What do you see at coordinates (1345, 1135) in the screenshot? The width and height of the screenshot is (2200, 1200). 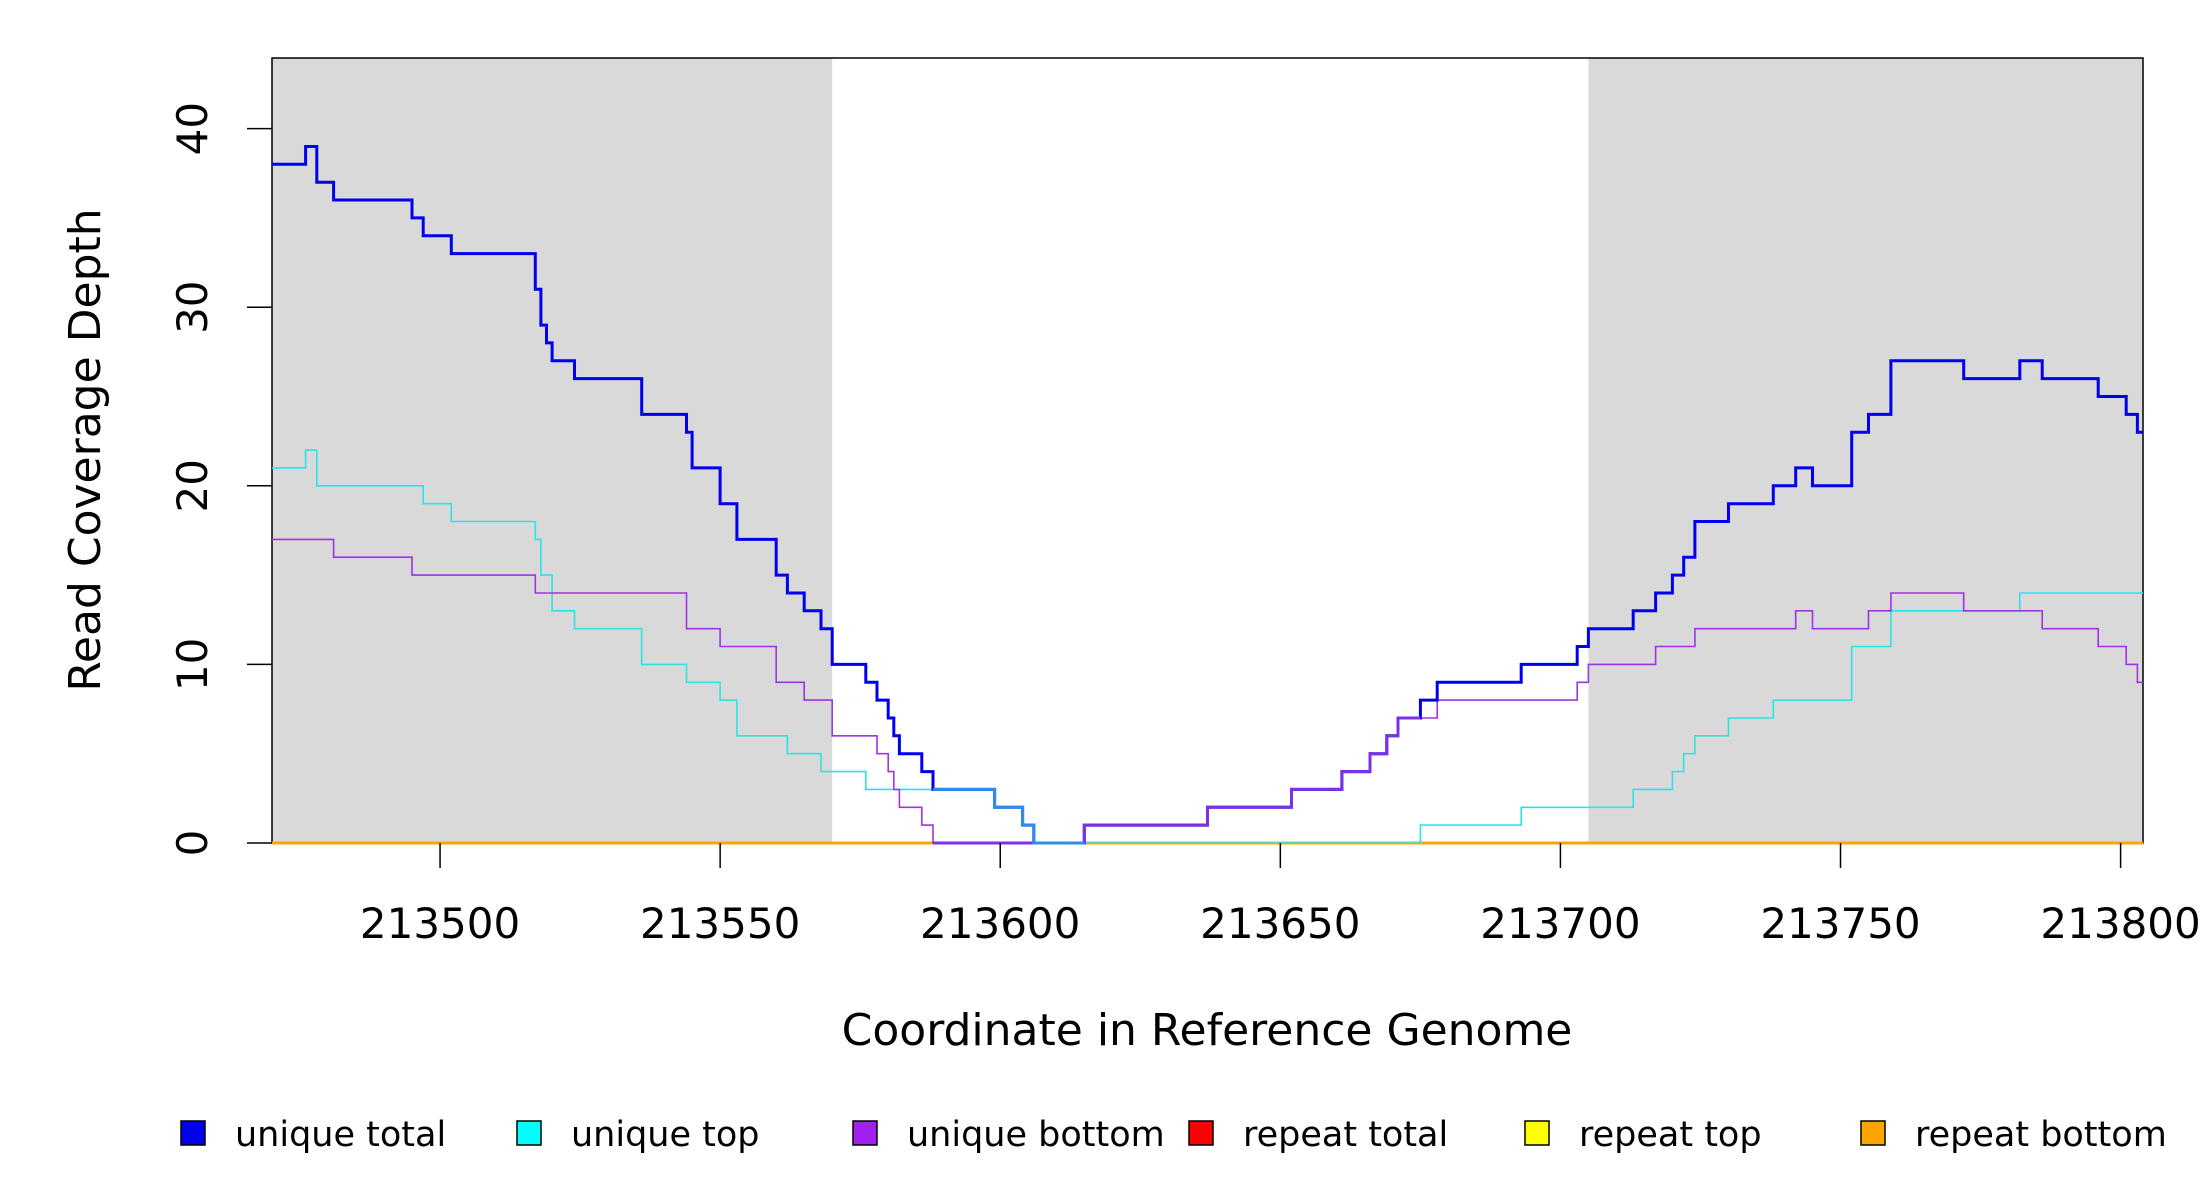 I see `legend-label-repeat-total: repeat total` at bounding box center [1345, 1135].